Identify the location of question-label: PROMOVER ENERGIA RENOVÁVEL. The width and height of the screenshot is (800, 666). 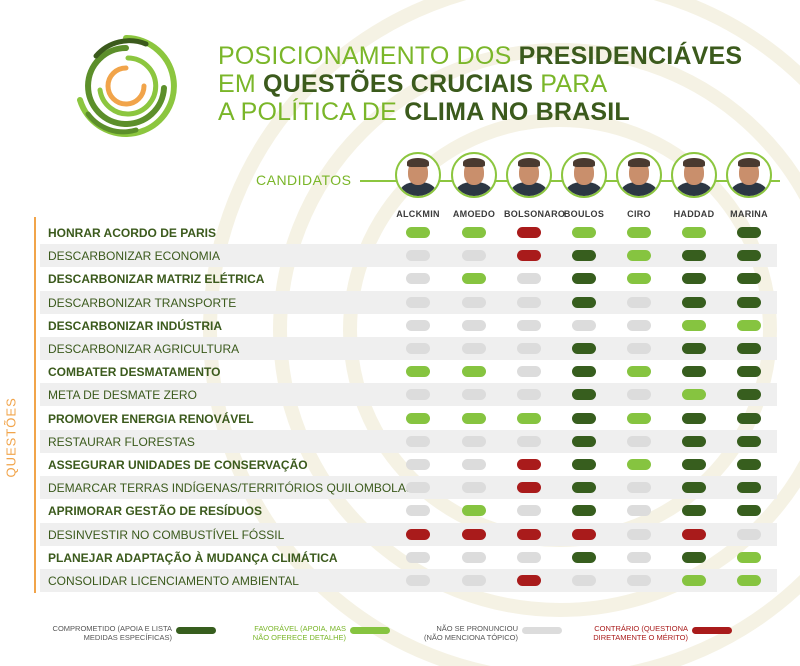
(151, 418).